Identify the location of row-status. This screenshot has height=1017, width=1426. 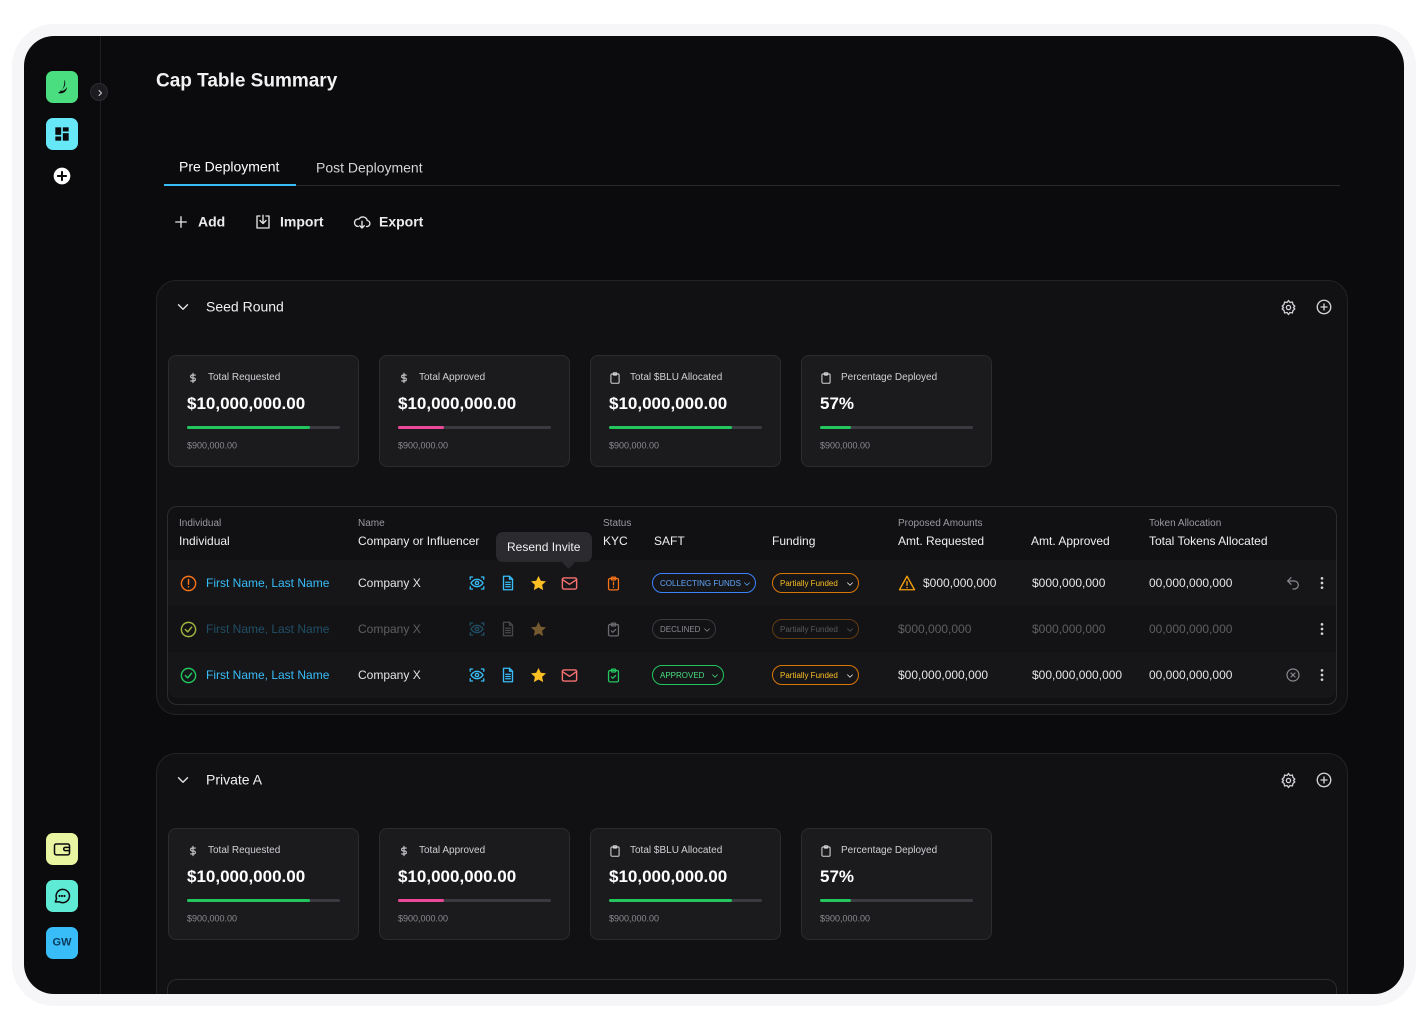
(188, 675).